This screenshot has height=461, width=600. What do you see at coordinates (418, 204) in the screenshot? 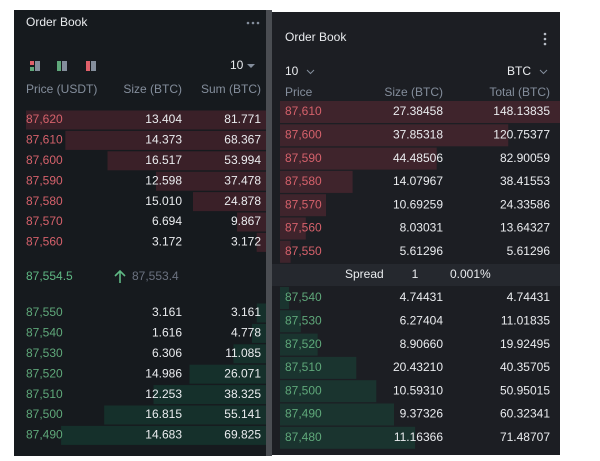
I see `size: 10.69259` at bounding box center [418, 204].